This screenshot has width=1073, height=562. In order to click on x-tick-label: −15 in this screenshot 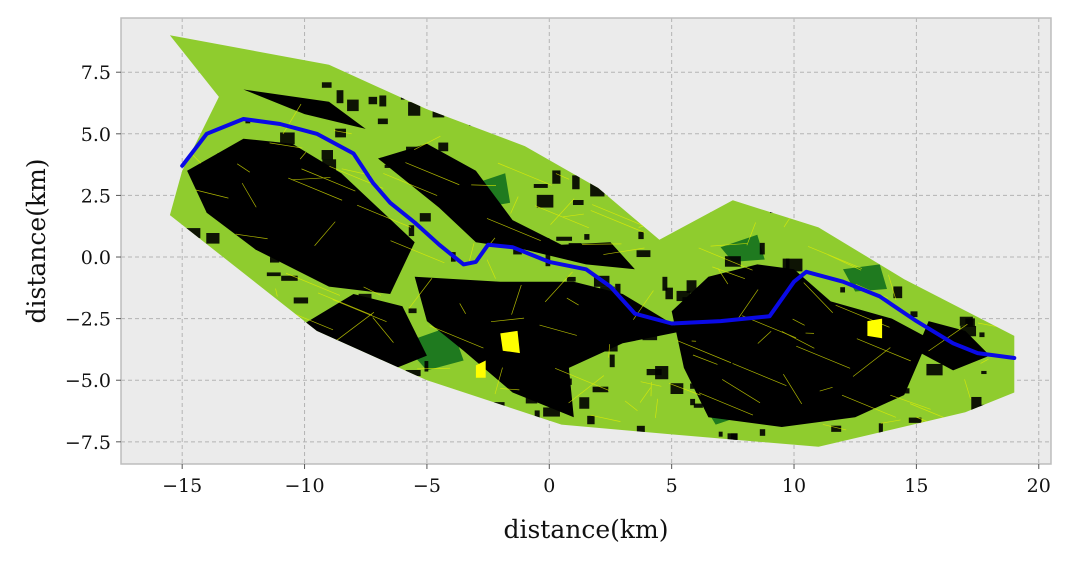, I will do `click(182, 486)`.